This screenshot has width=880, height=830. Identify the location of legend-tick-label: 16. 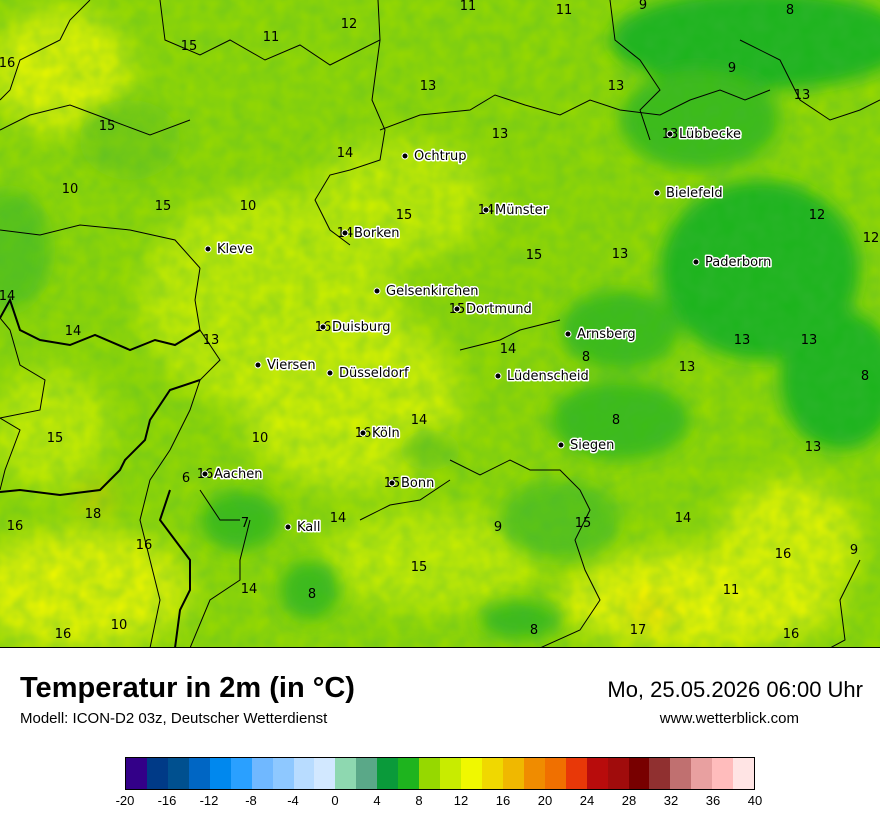
(503, 800).